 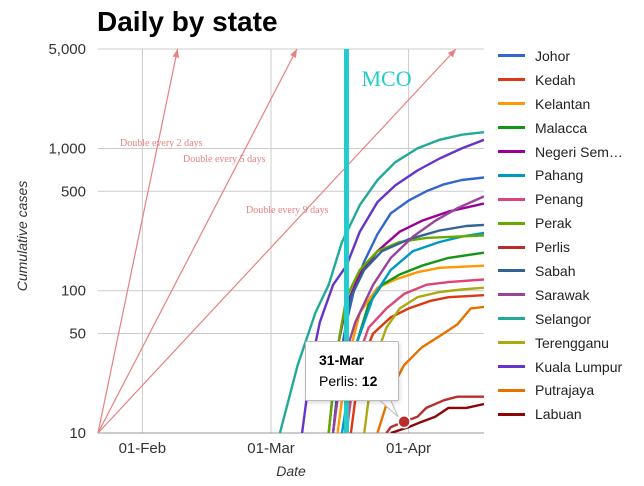 What do you see at coordinates (22, 236) in the screenshot?
I see `y-axis-title: Cumulative cases` at bounding box center [22, 236].